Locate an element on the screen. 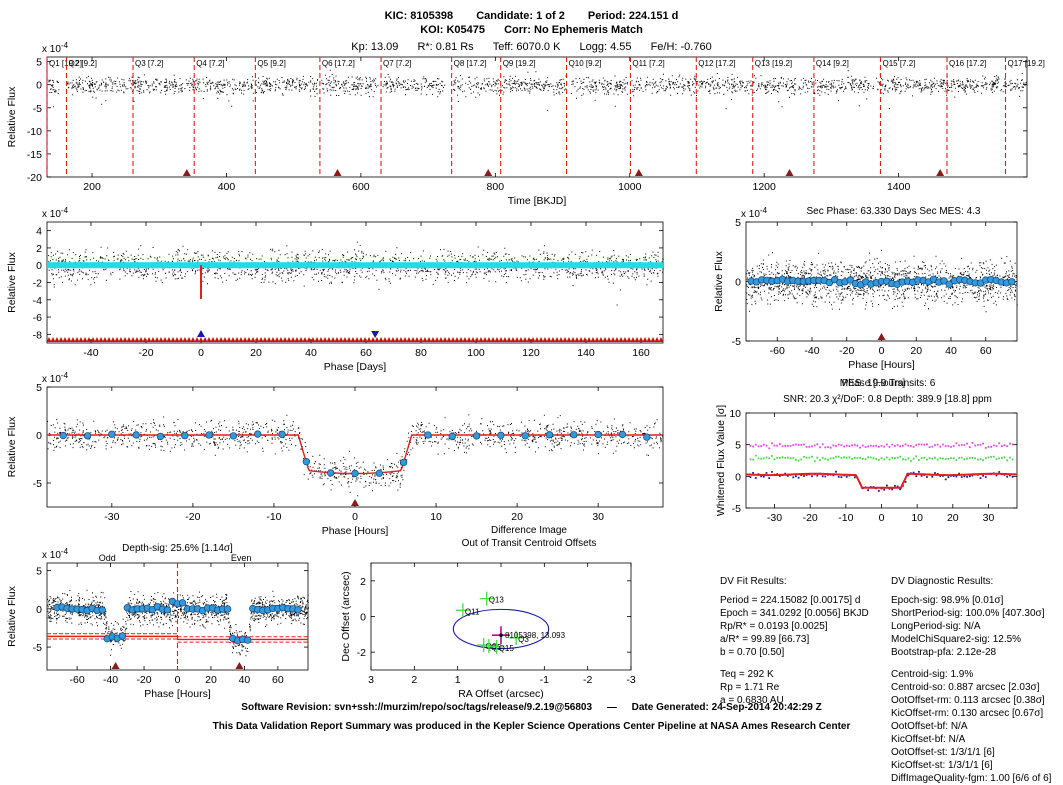  centroid-circle is located at coordinates (501, 629).